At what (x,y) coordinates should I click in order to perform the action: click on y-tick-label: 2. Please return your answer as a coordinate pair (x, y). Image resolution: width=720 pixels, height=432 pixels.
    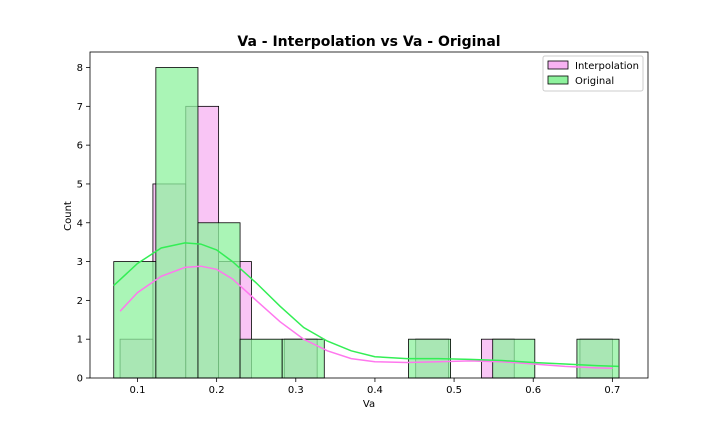
    Looking at the image, I should click on (80, 301).